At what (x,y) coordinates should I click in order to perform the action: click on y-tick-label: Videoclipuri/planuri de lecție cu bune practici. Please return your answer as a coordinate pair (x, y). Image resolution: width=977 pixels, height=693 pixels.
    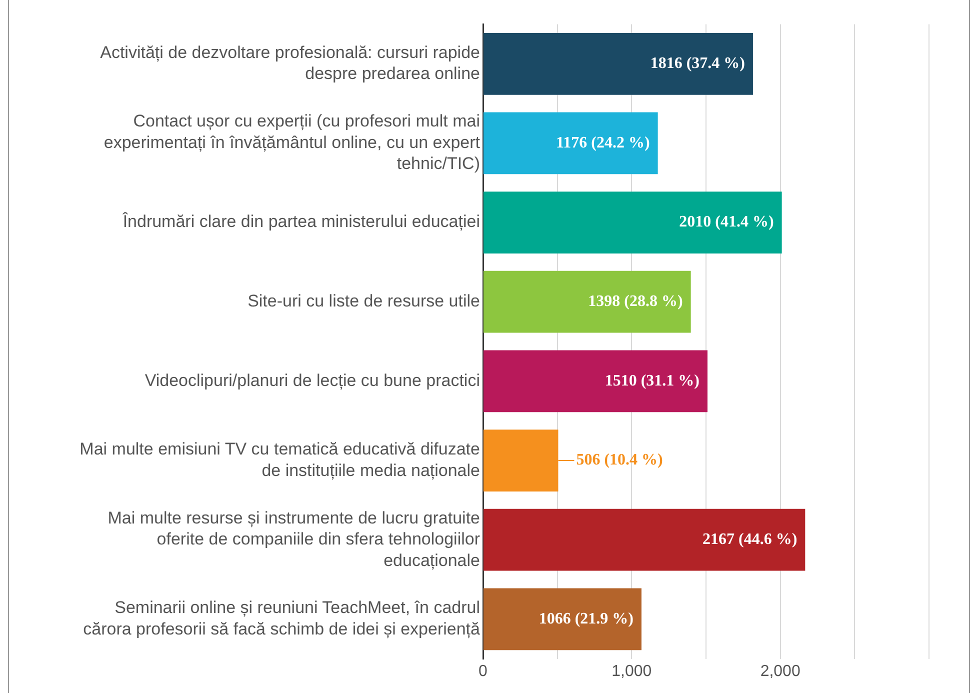
    Looking at the image, I should click on (312, 380).